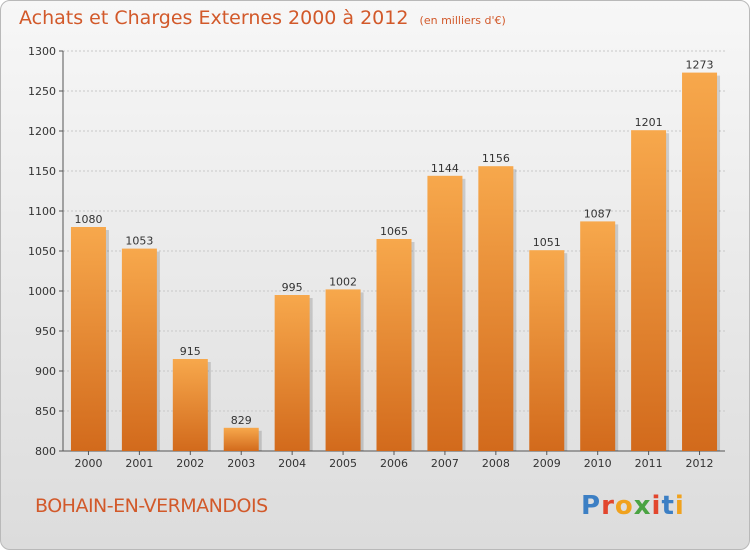  I want to click on y-tick-label: 1000, so click(42, 291).